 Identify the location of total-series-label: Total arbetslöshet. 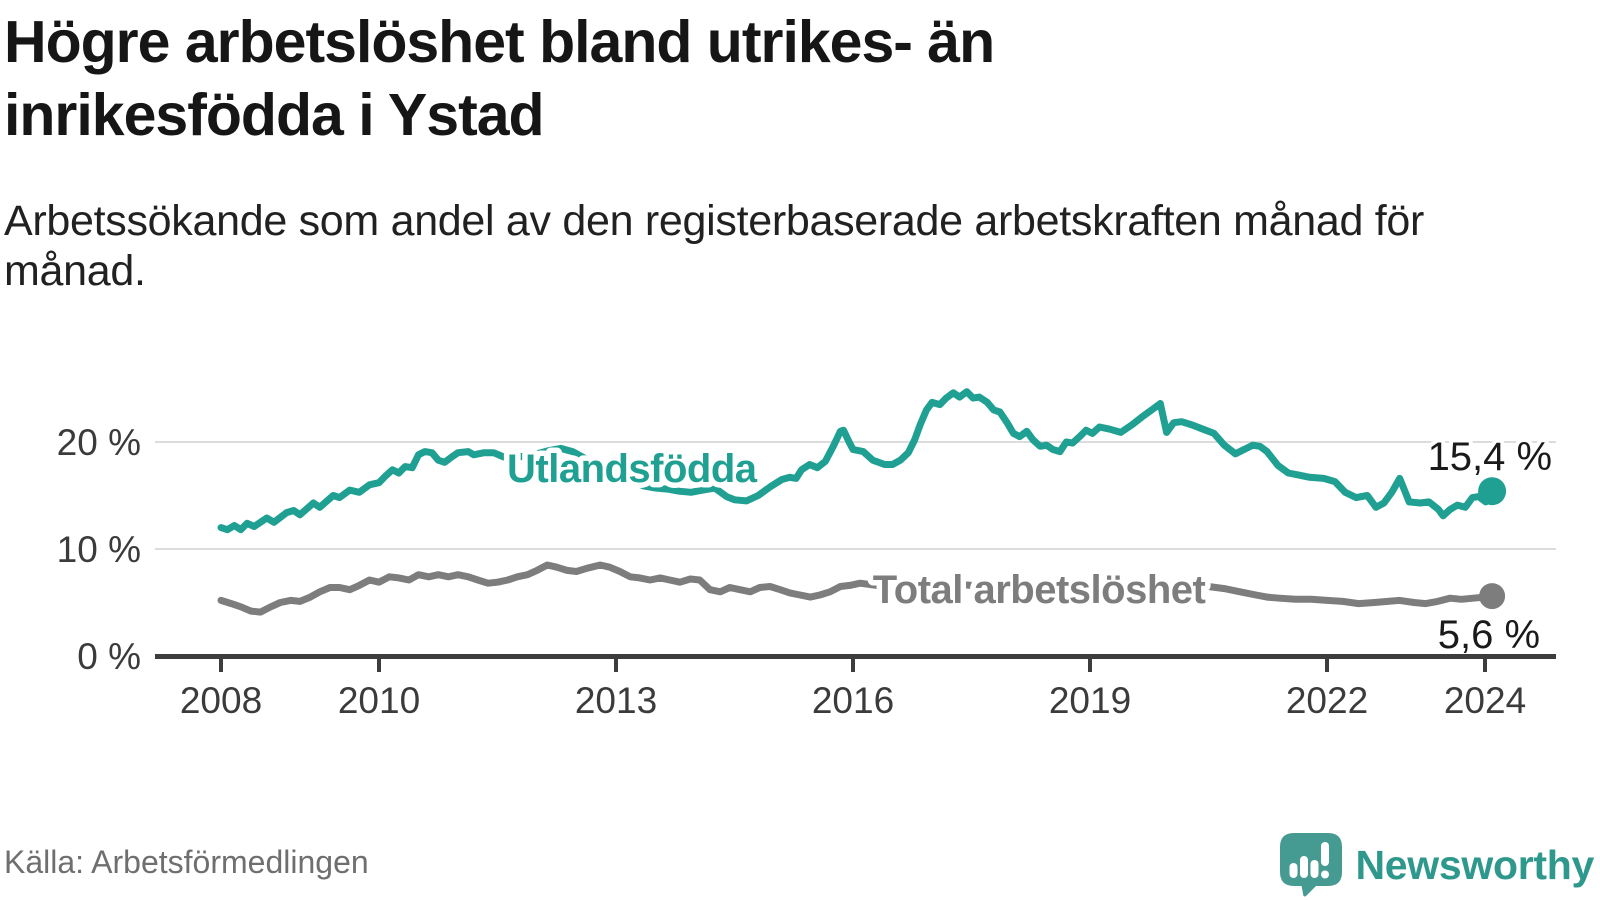
(1039, 590).